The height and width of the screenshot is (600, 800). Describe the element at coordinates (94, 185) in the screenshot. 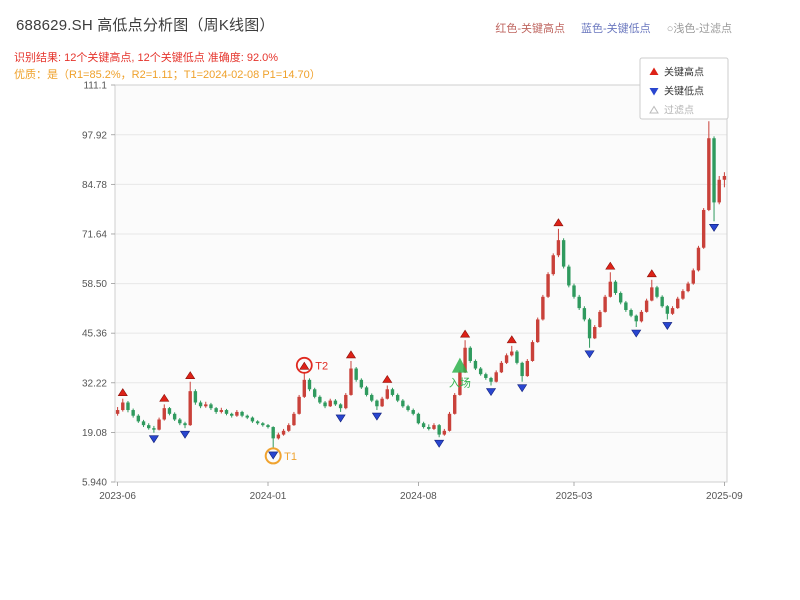

I see `ytick-label-6: 84.78` at that location.